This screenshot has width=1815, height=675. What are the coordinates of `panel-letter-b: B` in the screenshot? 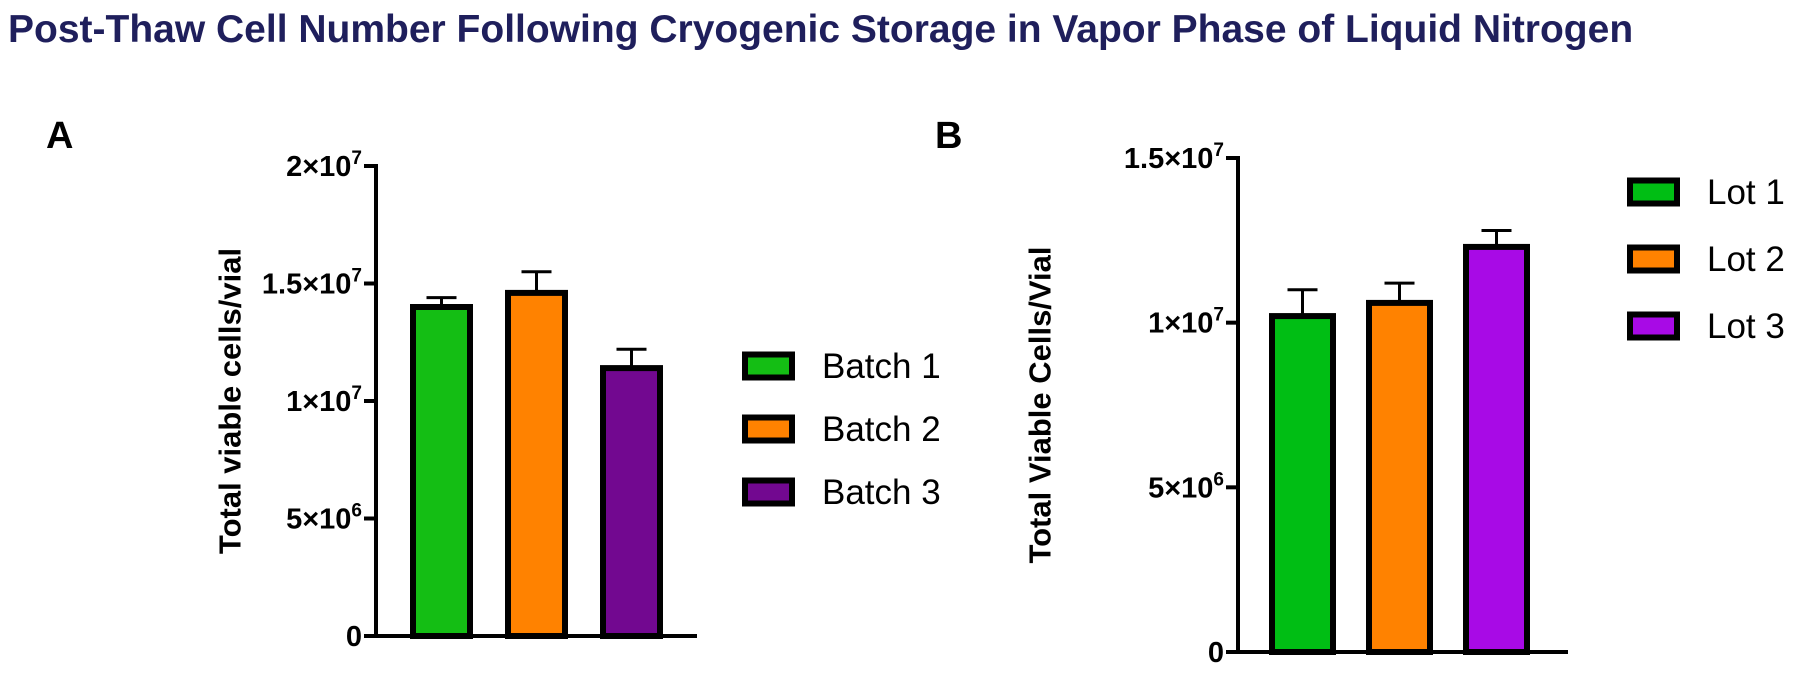 It's located at (948, 136).